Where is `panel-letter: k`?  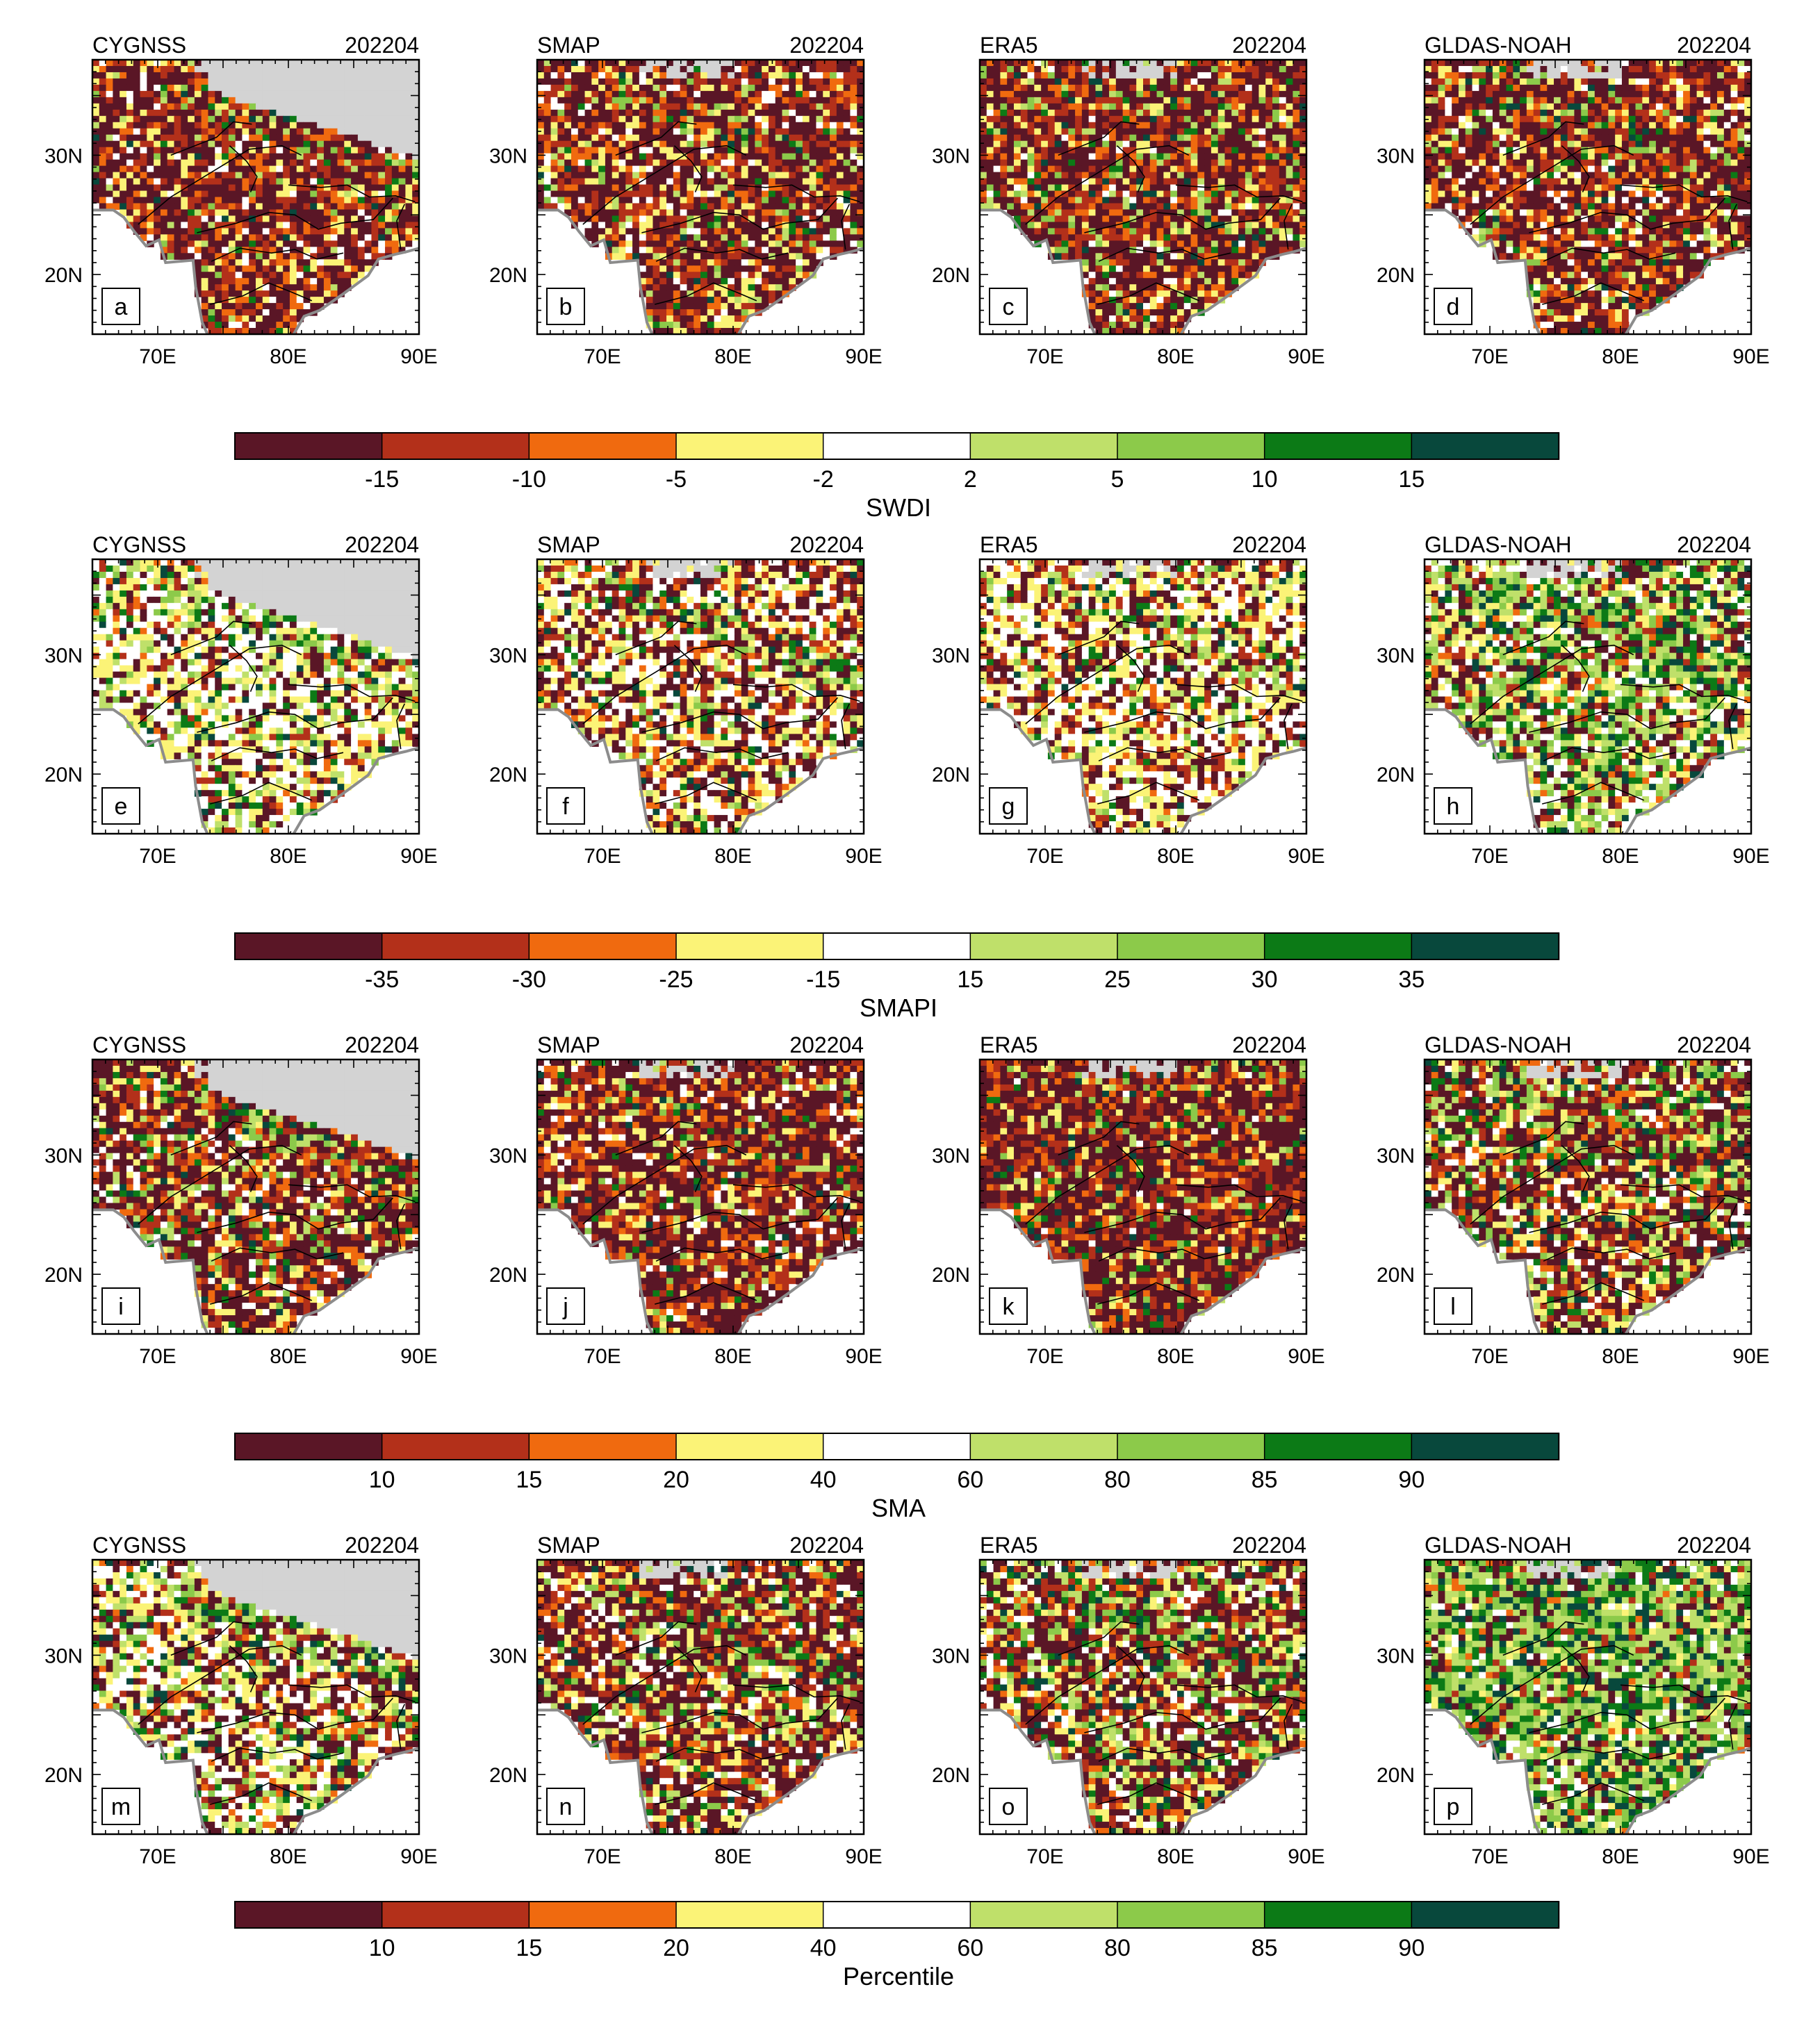 panel-letter: k is located at coordinates (1009, 1307).